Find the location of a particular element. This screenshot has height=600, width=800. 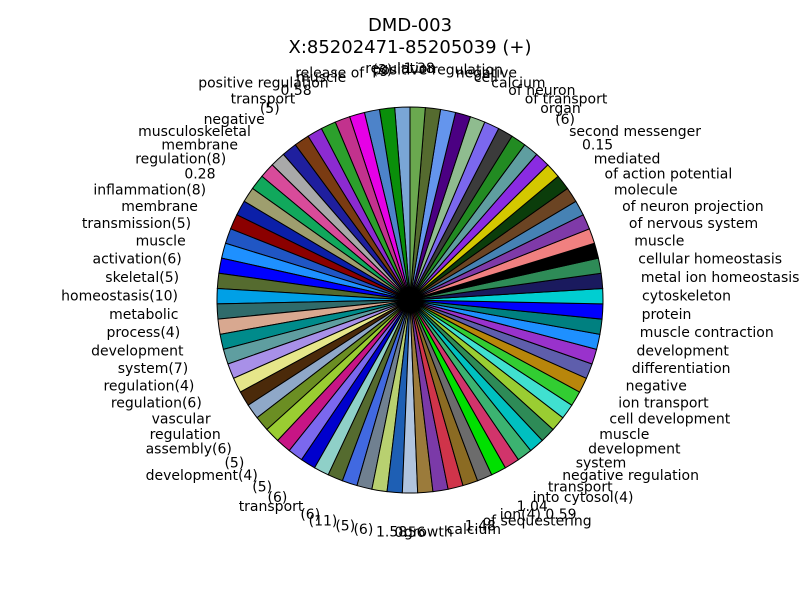

pie-slice-label: protein is located at coordinates (667, 315).